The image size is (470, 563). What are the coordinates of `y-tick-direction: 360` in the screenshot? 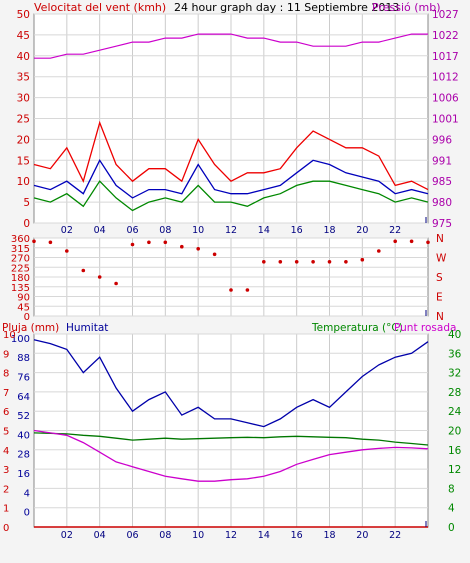 It's located at (20, 239).